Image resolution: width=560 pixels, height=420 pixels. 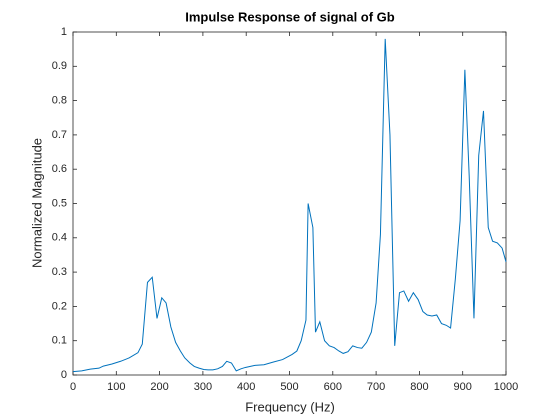 What do you see at coordinates (59, 101) in the screenshot?
I see `y-tick-label: 0.8` at bounding box center [59, 101].